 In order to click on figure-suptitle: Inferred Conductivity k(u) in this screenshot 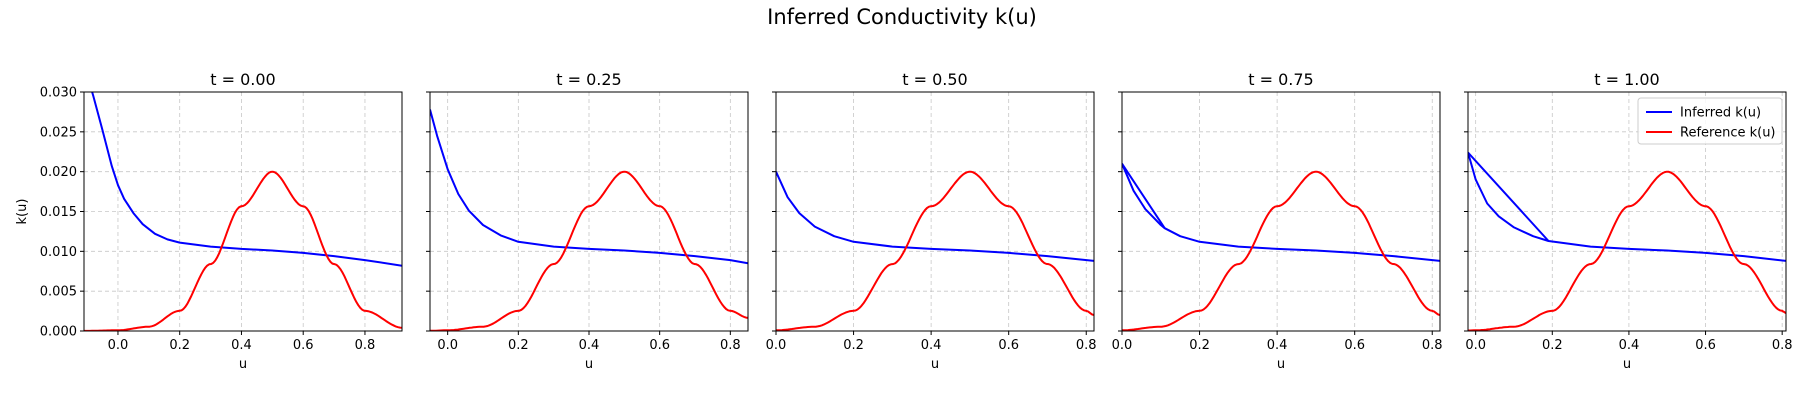, I will do `click(902, 17)`.